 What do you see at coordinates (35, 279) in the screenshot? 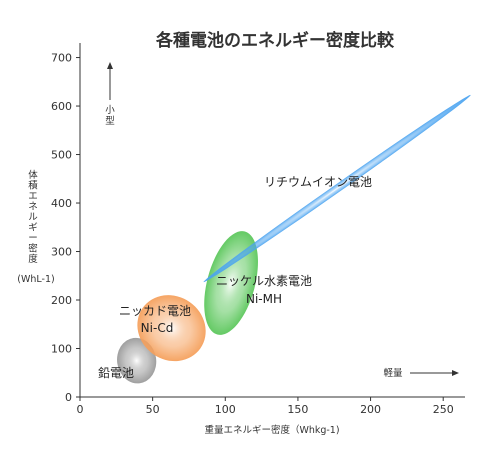
I see `y-axis-unit: (WhL-1)` at bounding box center [35, 279].